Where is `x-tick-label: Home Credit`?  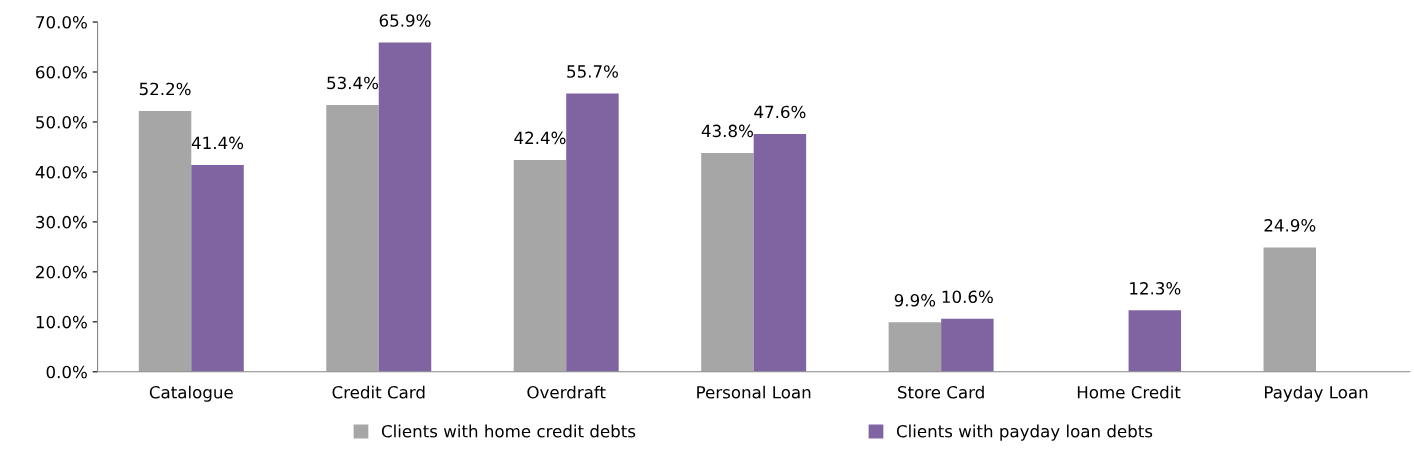
x-tick-label: Home Credit is located at coordinates (1129, 392).